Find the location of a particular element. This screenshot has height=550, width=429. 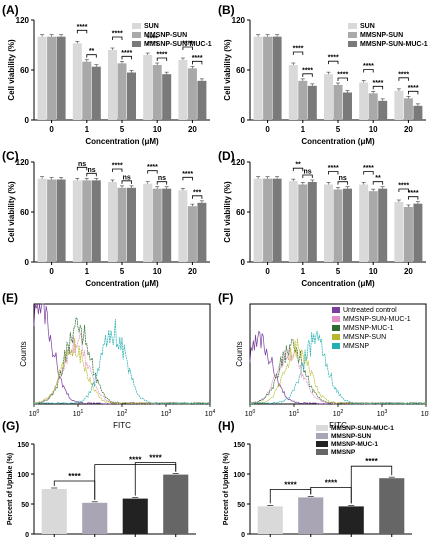

panel-c-x-axis-label: Concentration (μM) is located at coordinates (122, 283).